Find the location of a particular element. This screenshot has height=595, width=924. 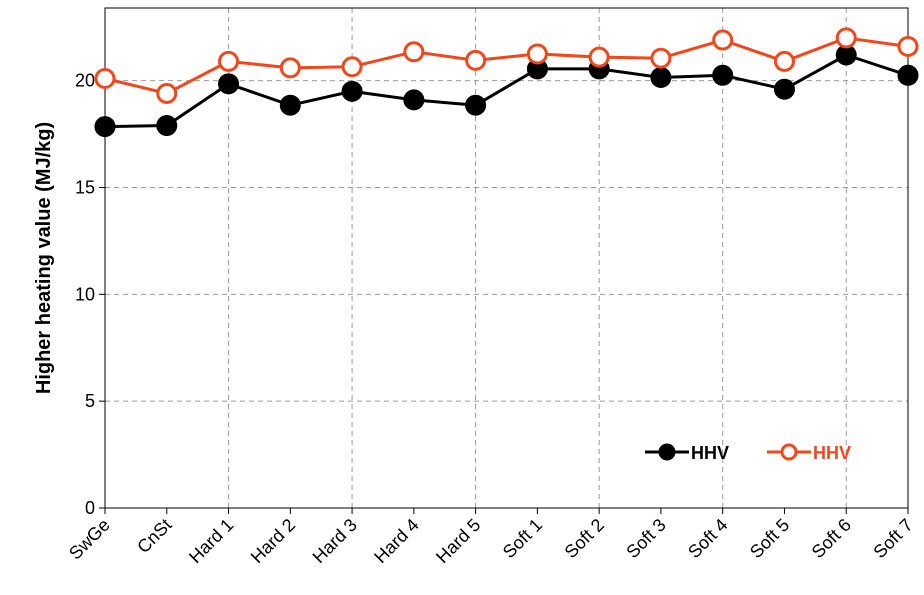

y-axis-title: Higher heating value (MJ/kg) is located at coordinates (44, 258).